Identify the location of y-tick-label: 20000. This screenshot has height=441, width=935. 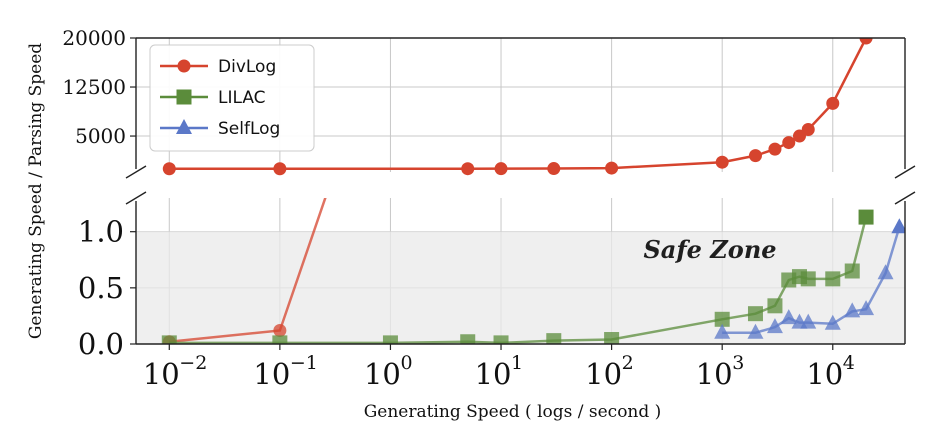
(94, 38).